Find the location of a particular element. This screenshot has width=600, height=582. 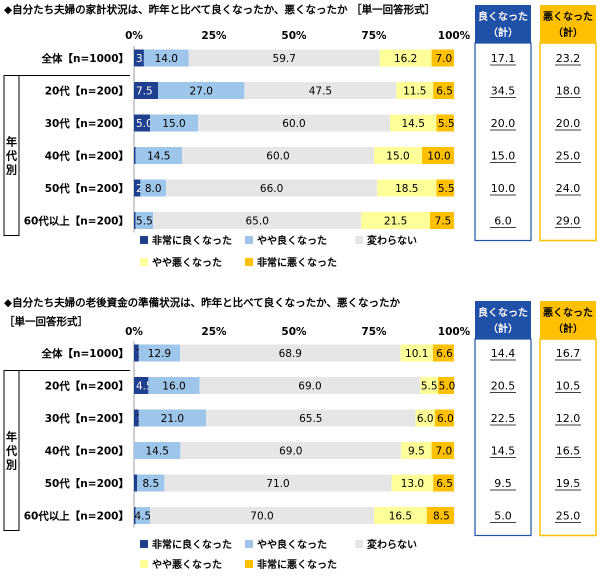

summary-good-value: 34.5 is located at coordinates (503, 91).